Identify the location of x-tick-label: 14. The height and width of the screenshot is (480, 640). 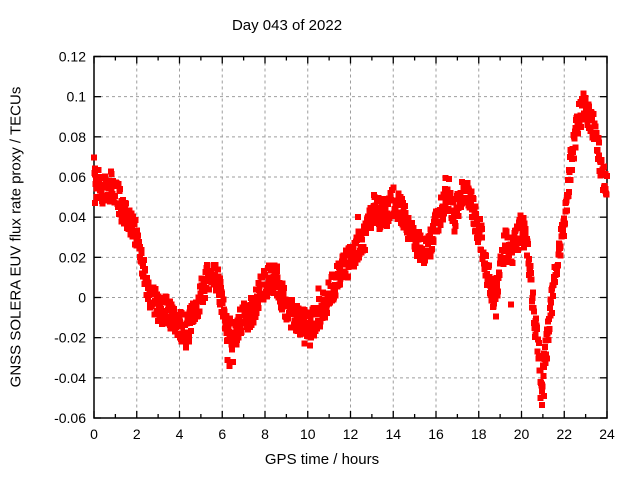
(393, 434).